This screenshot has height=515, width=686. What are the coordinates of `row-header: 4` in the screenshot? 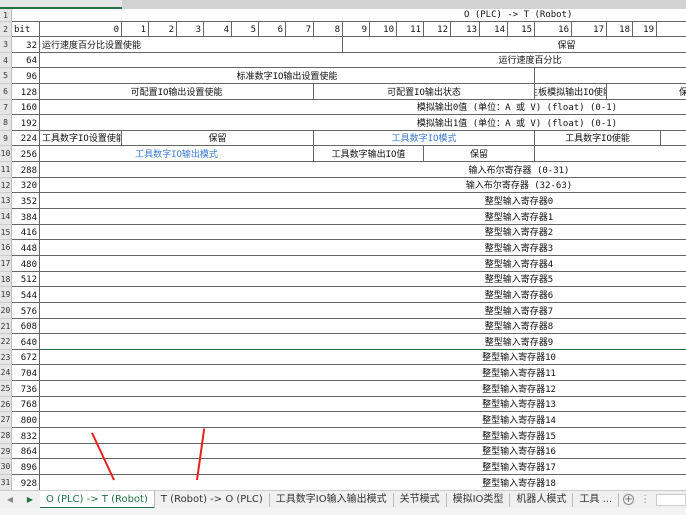 It's located at (6, 60).